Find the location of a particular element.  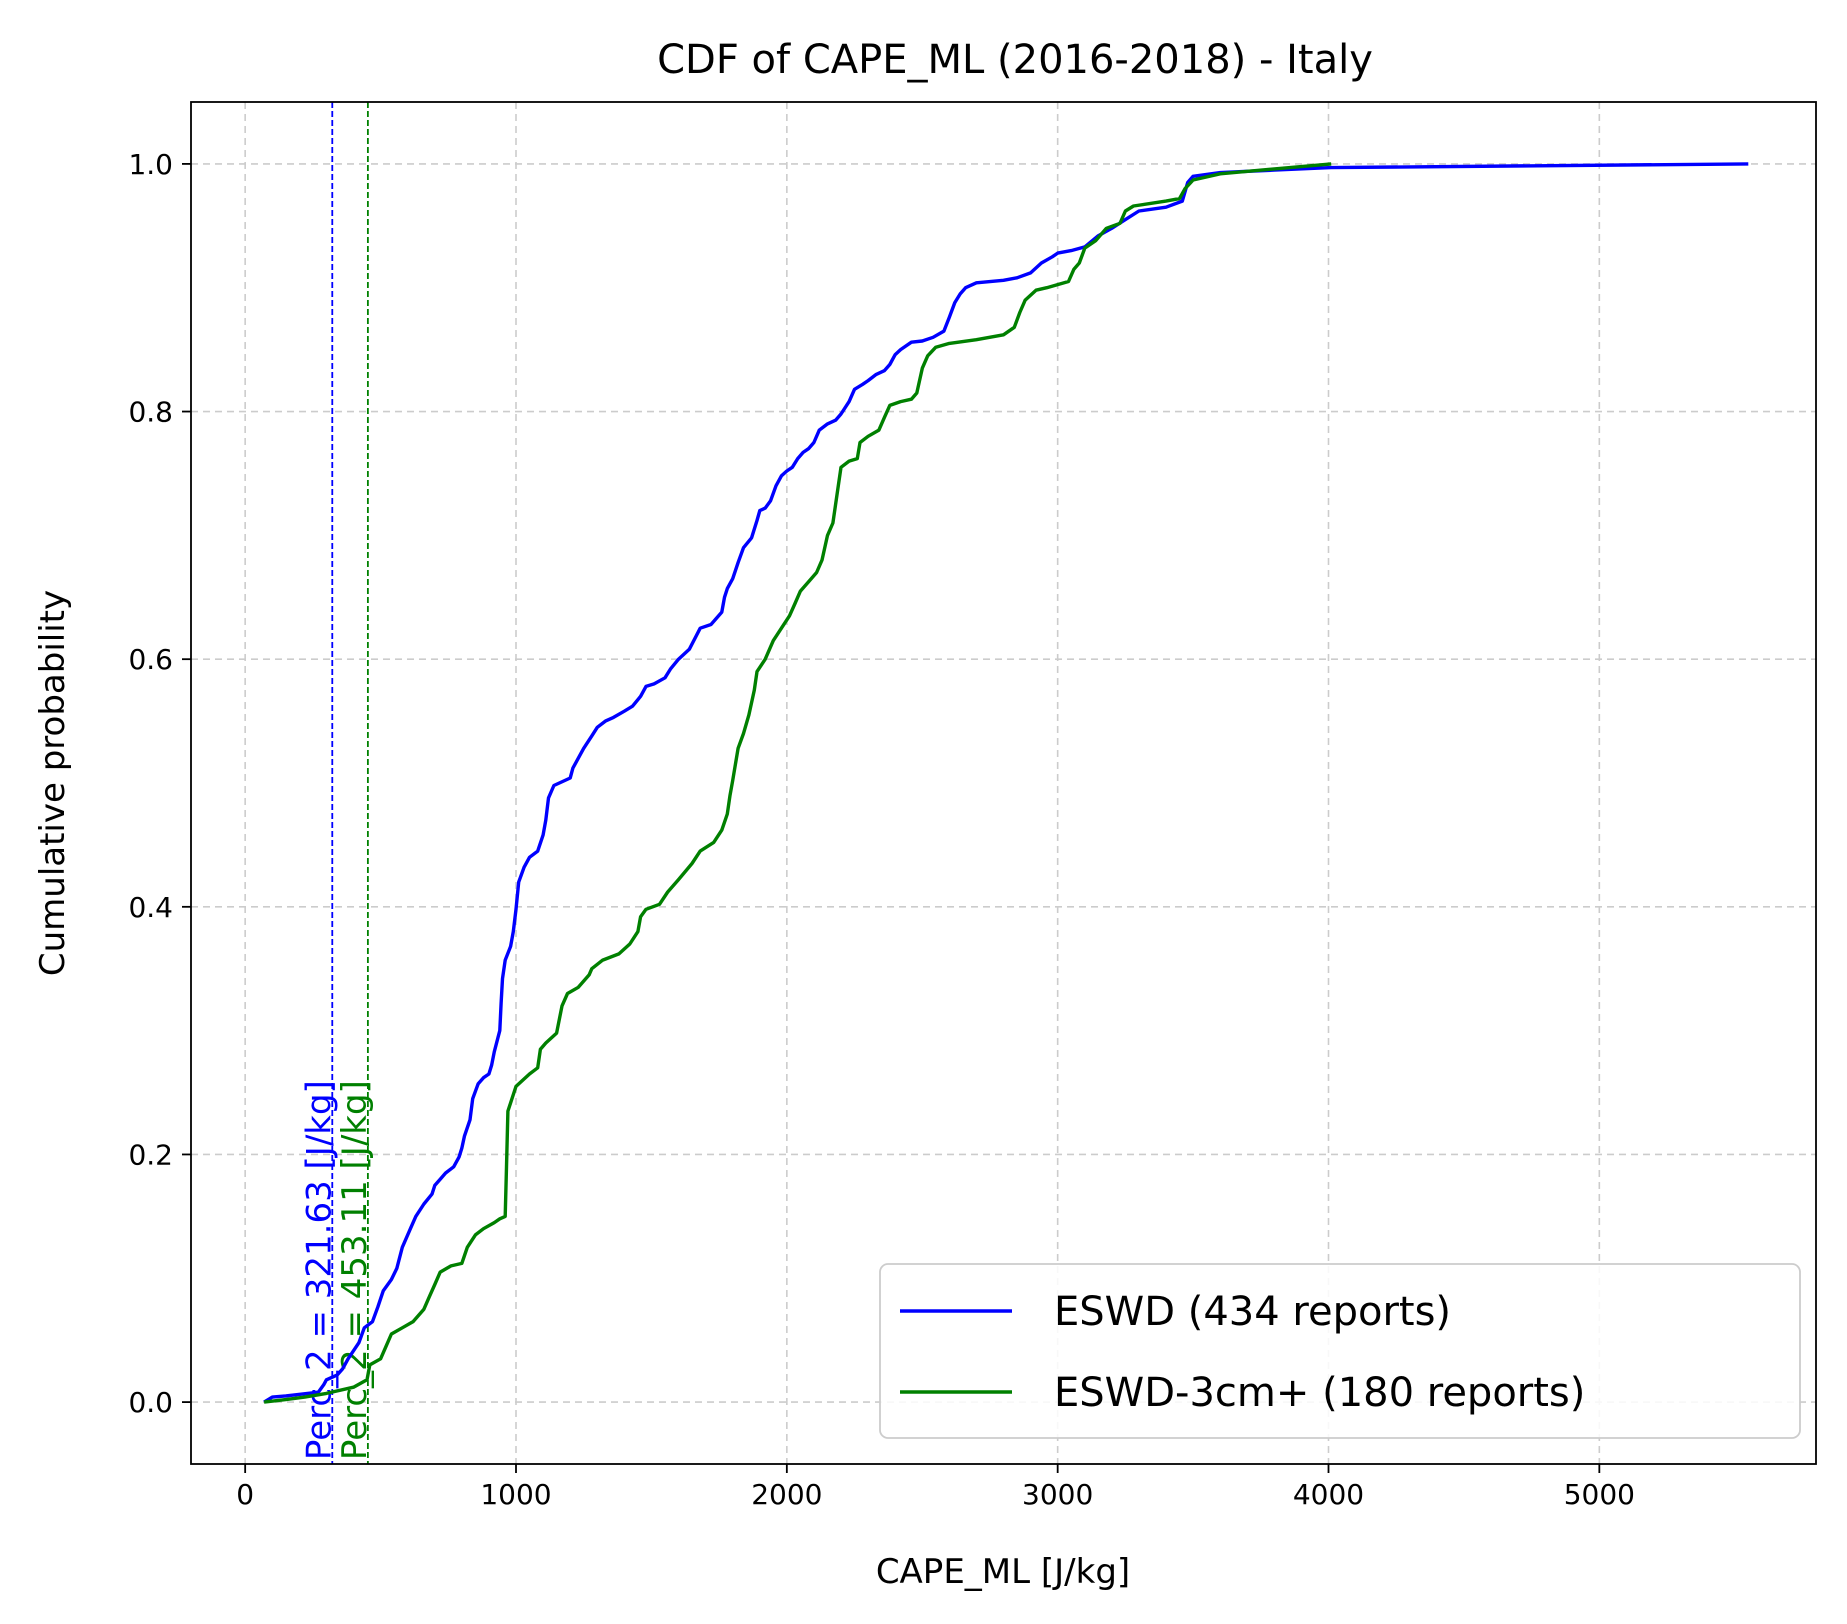

x-tick-label: 5000 is located at coordinates (1599, 1494).